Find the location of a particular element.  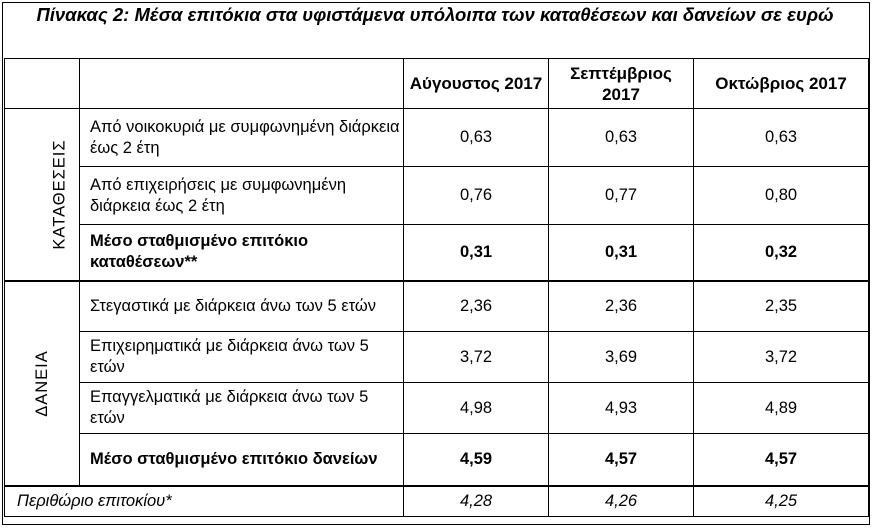

column-header-october: Οκτώβριος 2017 is located at coordinates (781, 83).